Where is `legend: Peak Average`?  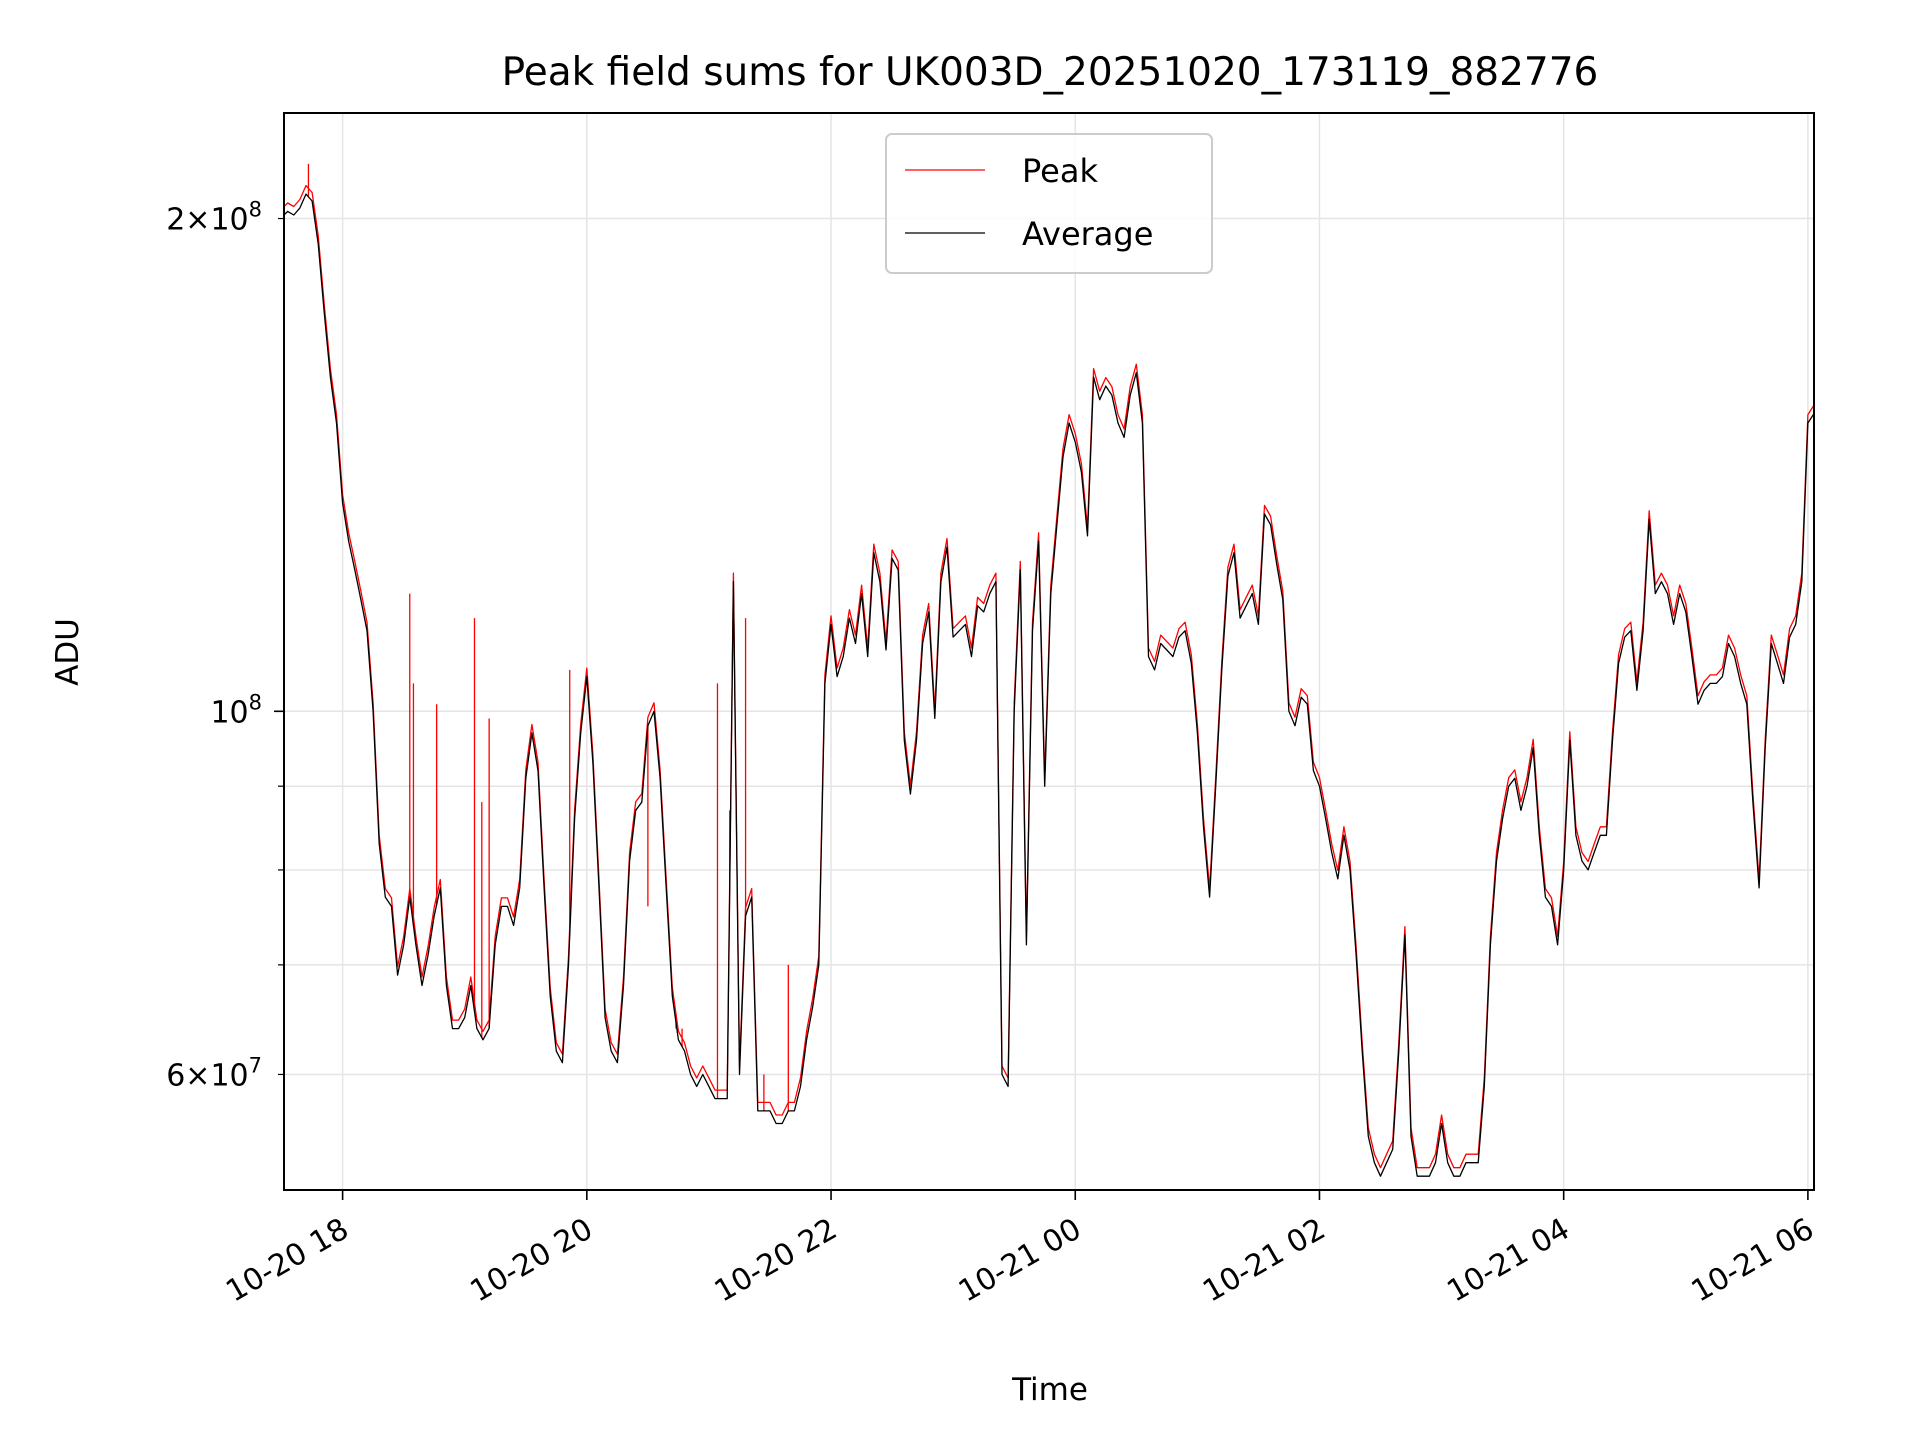 legend: Peak Average is located at coordinates (1049, 203).